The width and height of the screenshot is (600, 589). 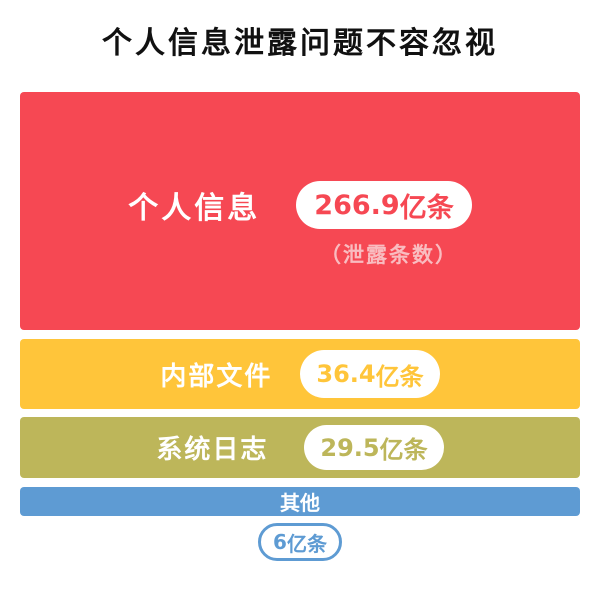 I want to click on bar-internal-files: 内部文件 36.4 亿条, so click(x=300, y=374).